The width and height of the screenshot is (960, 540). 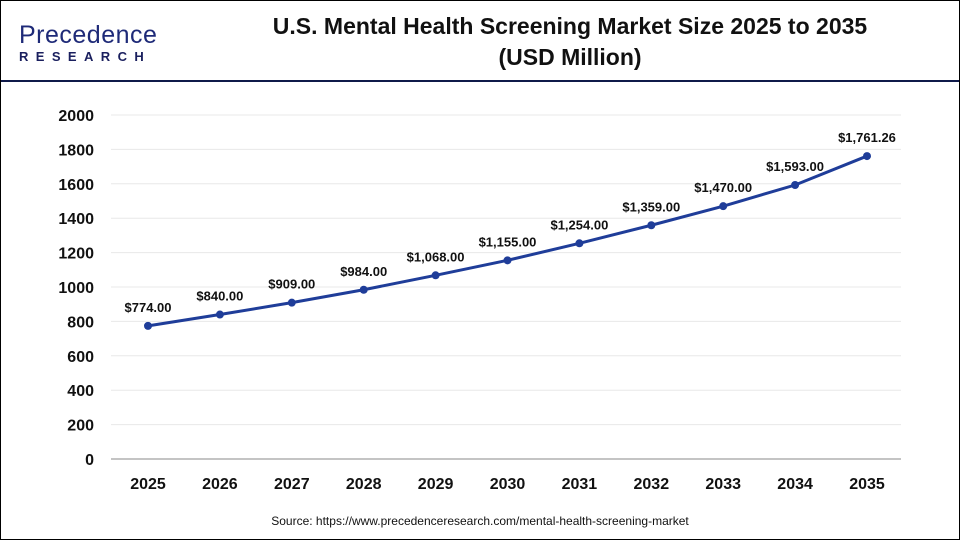 I want to click on logo-line2: RESEARCH, so click(x=85, y=56).